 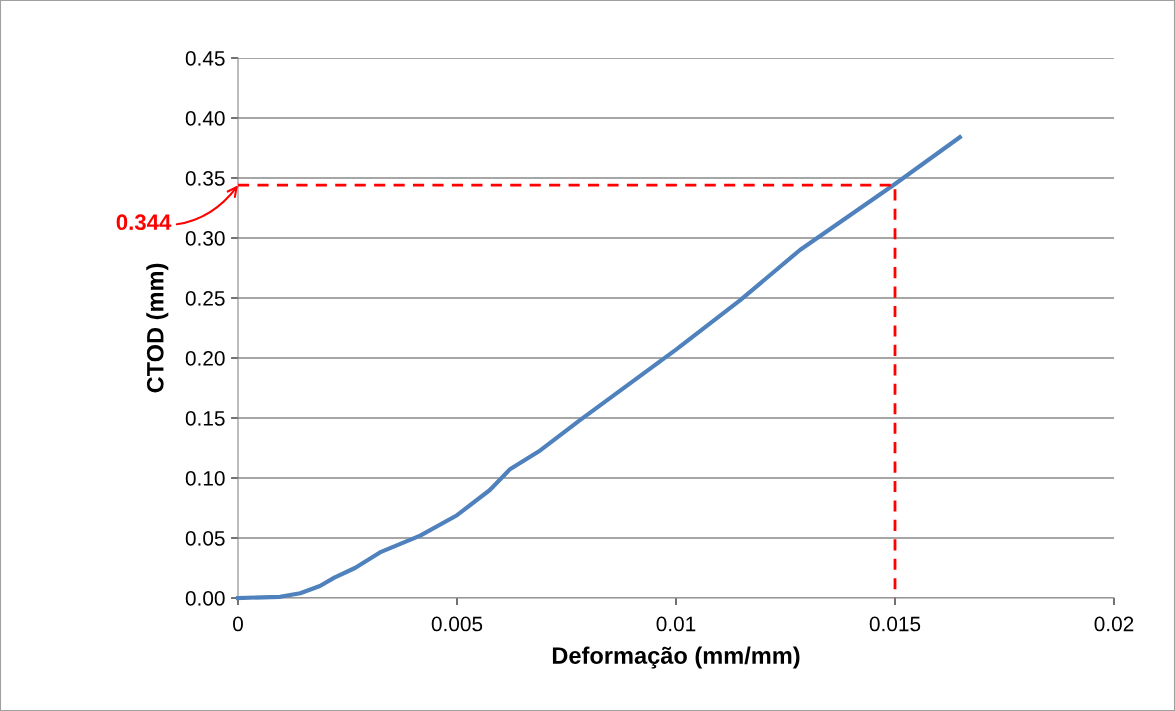 What do you see at coordinates (205, 418) in the screenshot?
I see `y-tick-label: 0.15` at bounding box center [205, 418].